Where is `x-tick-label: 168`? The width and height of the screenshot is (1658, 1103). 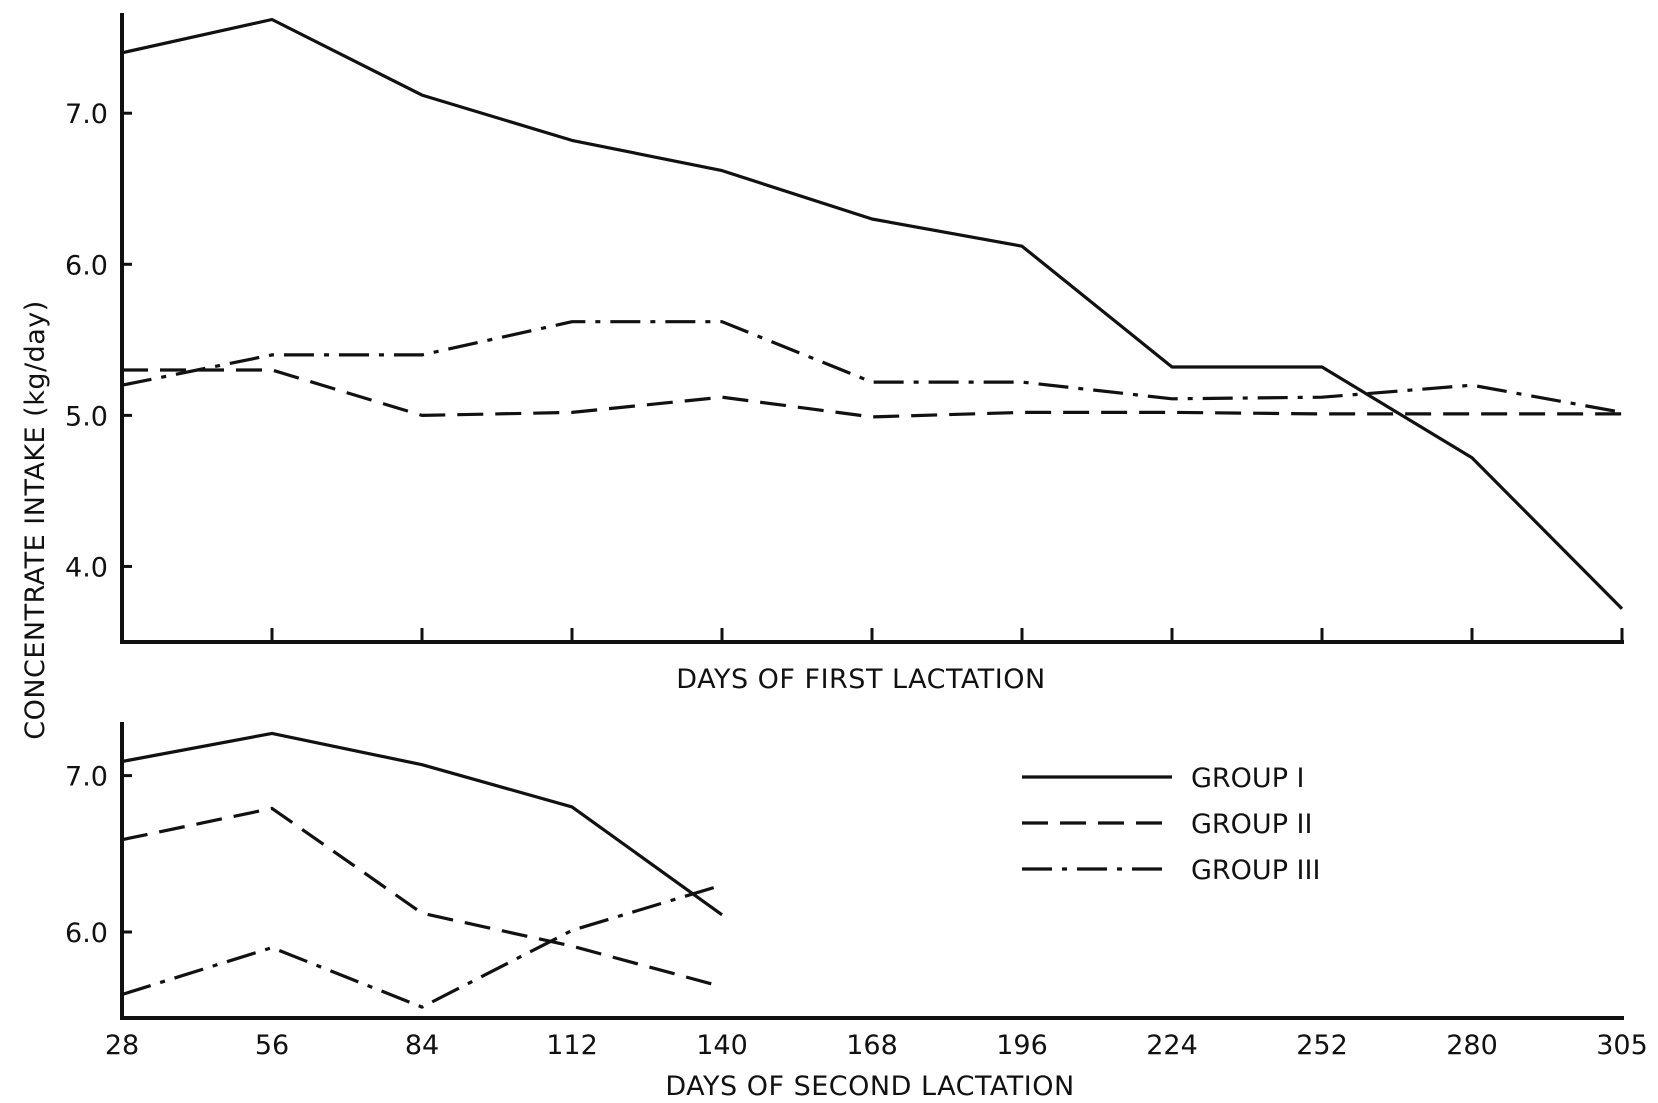
x-tick-label: 168 is located at coordinates (872, 1045).